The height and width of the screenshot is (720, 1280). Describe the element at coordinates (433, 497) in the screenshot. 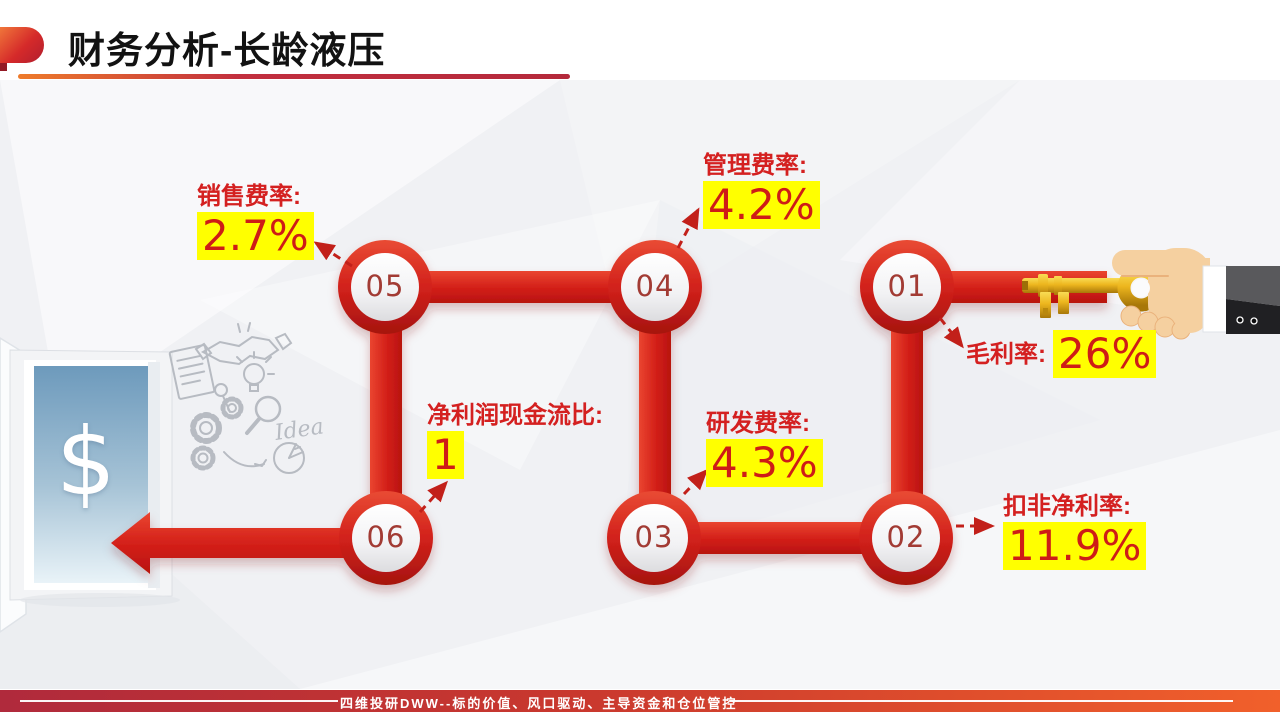

I see `pointer-06-cashflow` at that location.